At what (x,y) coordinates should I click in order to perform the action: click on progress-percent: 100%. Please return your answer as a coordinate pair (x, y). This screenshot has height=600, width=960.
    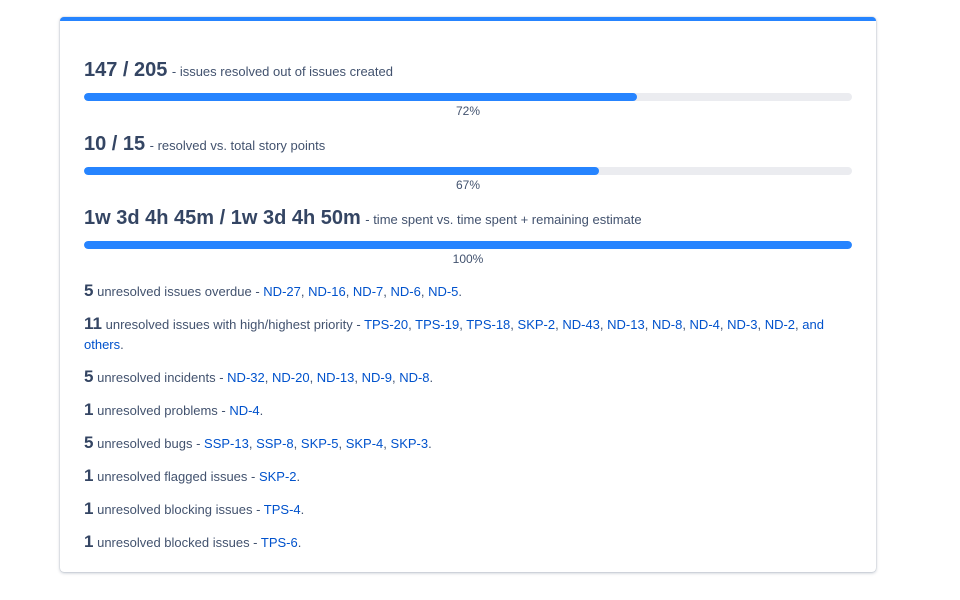
    Looking at the image, I should click on (468, 259).